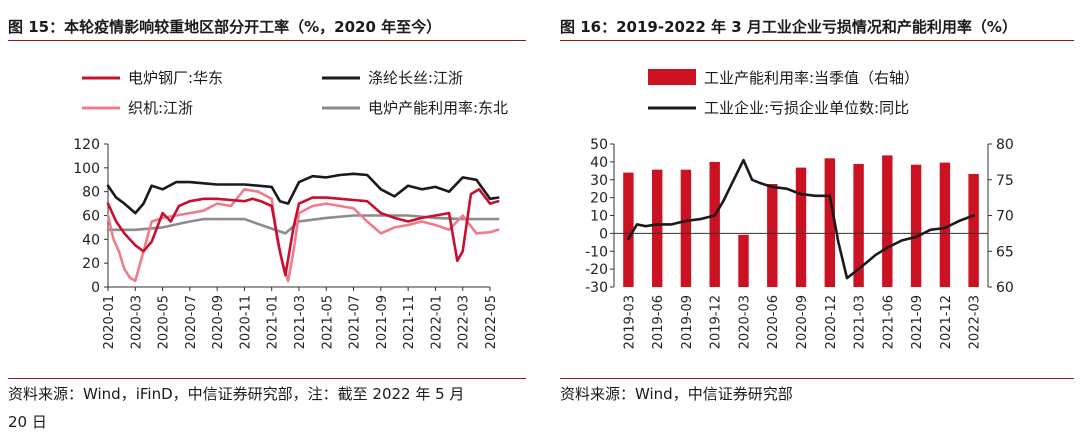 This screenshot has height=440, width=1080. Describe the element at coordinates (436, 322) in the screenshot. I see `x-tick-label: 2022-01` at that location.